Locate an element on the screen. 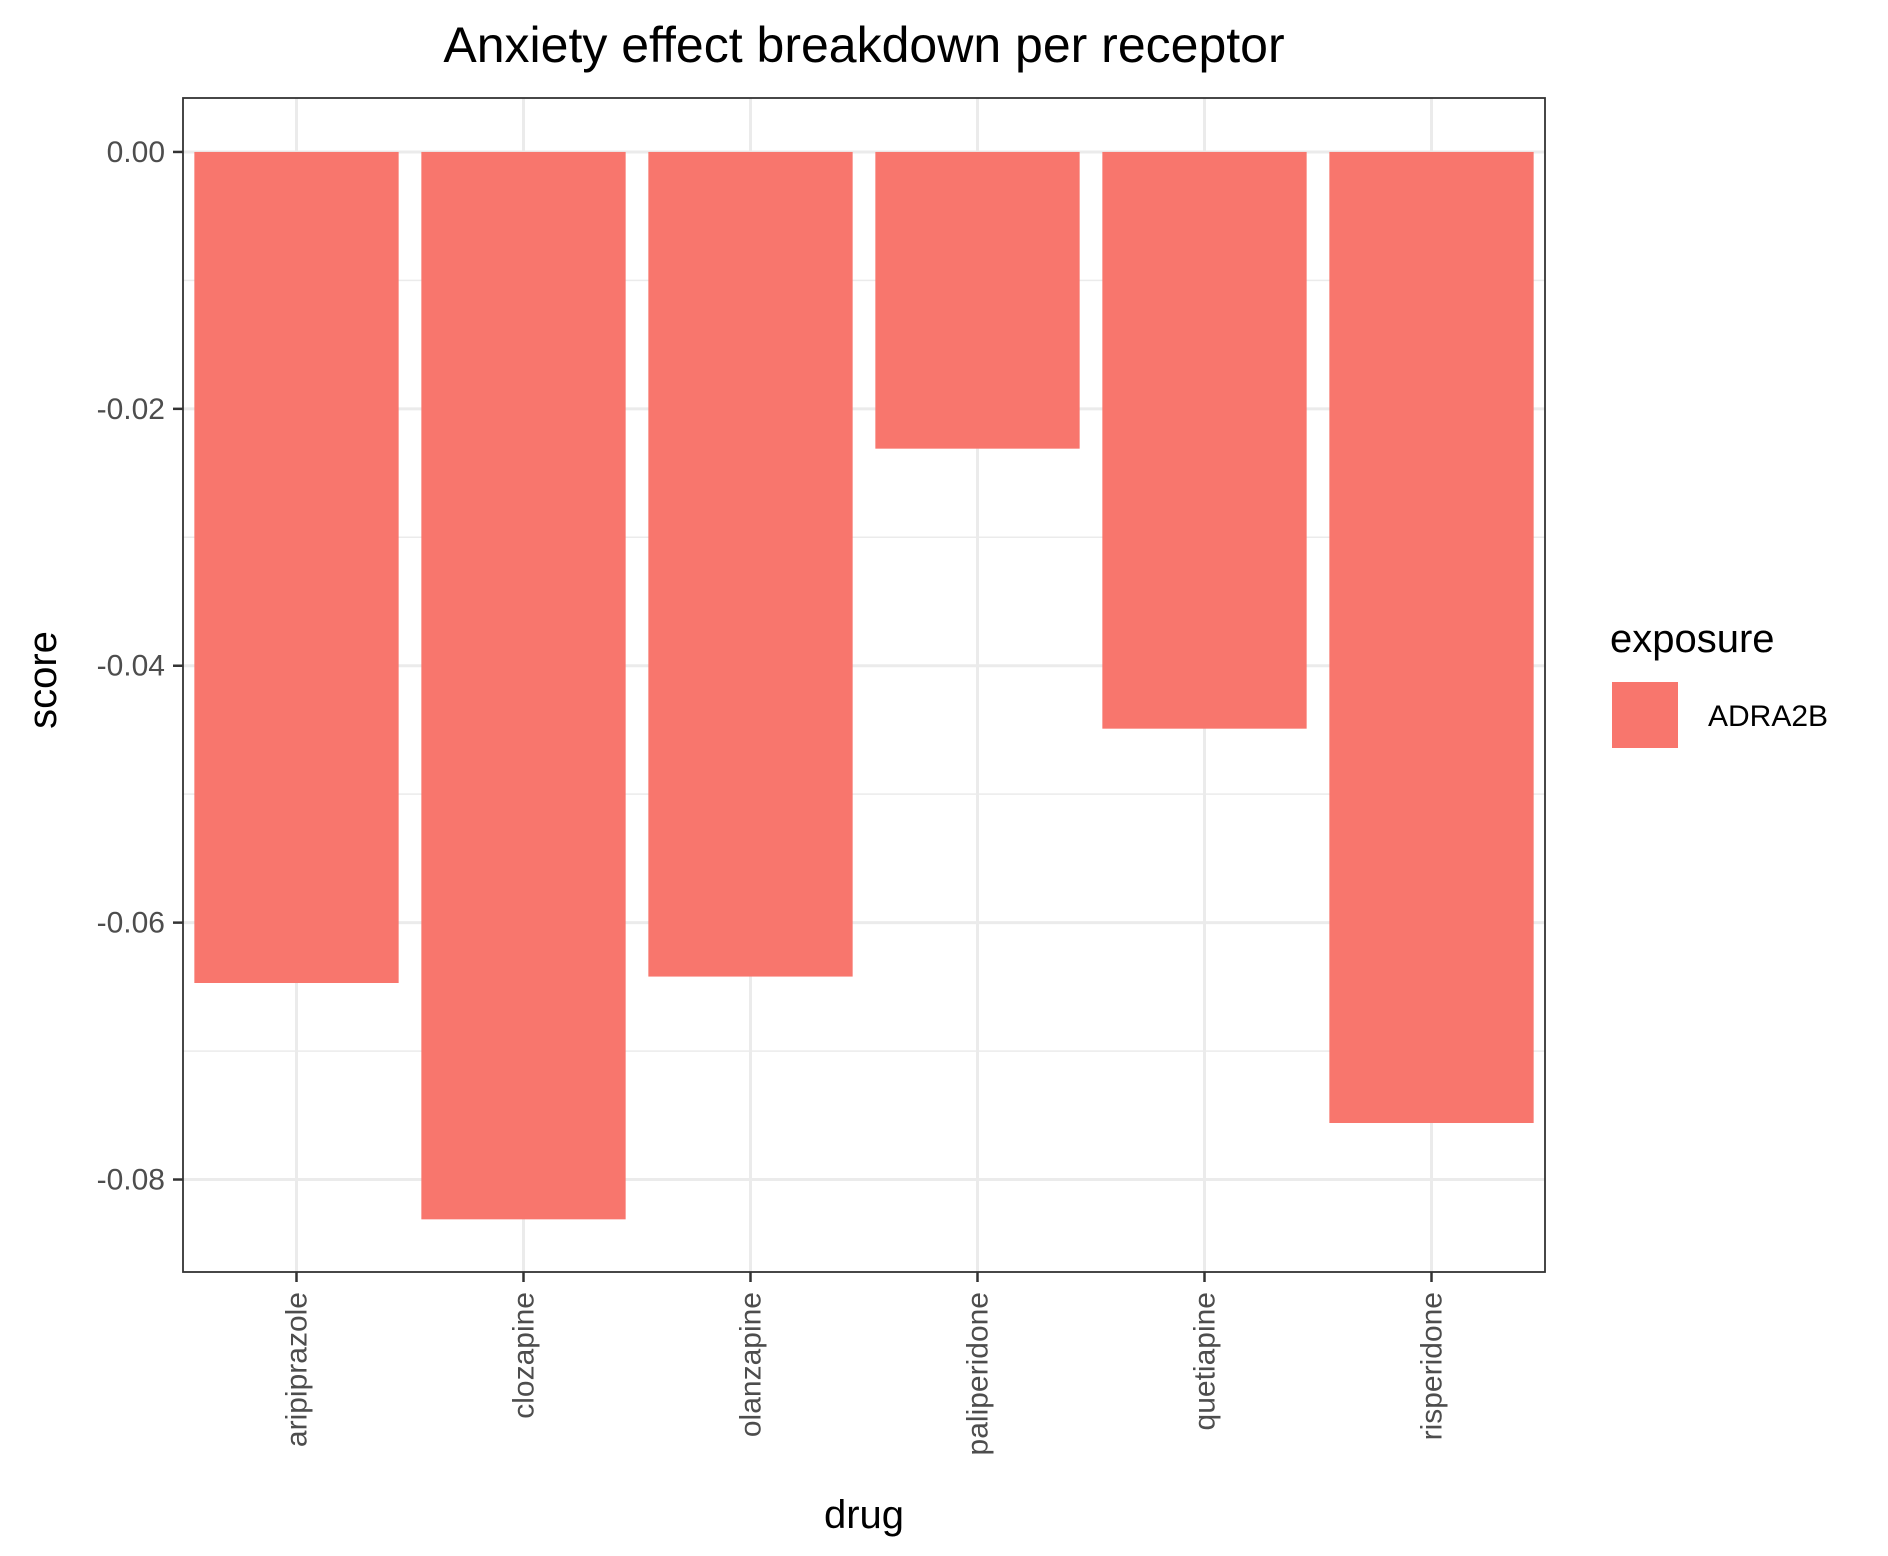  x-tick-label: quetiapine is located at coordinates (1205, 1361).